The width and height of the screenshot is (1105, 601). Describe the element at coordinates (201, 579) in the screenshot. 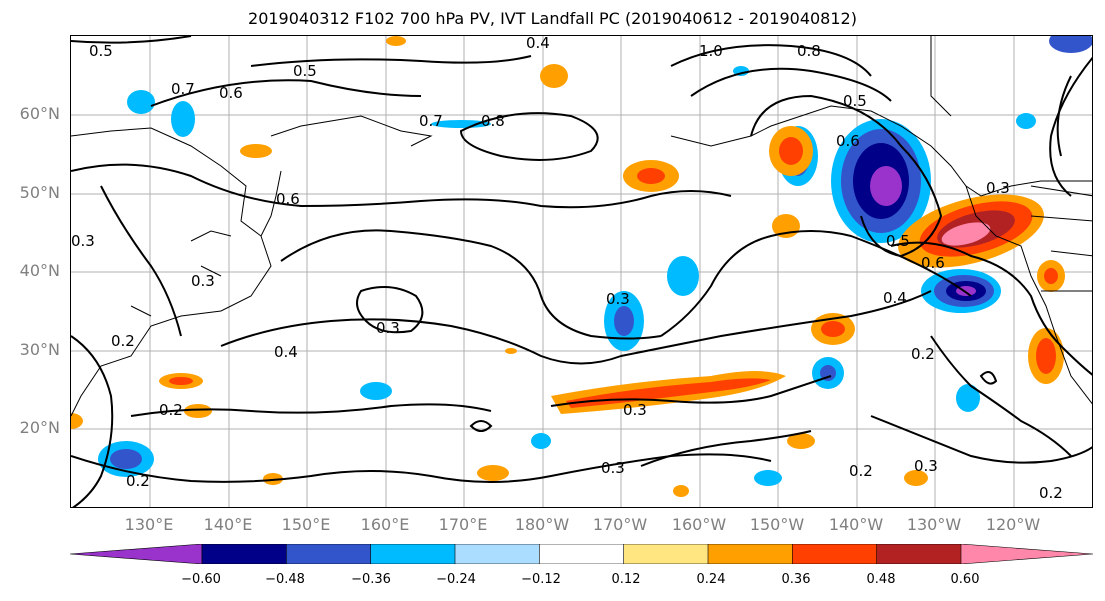

I see `colorbar-tick-label: −0.60` at that location.